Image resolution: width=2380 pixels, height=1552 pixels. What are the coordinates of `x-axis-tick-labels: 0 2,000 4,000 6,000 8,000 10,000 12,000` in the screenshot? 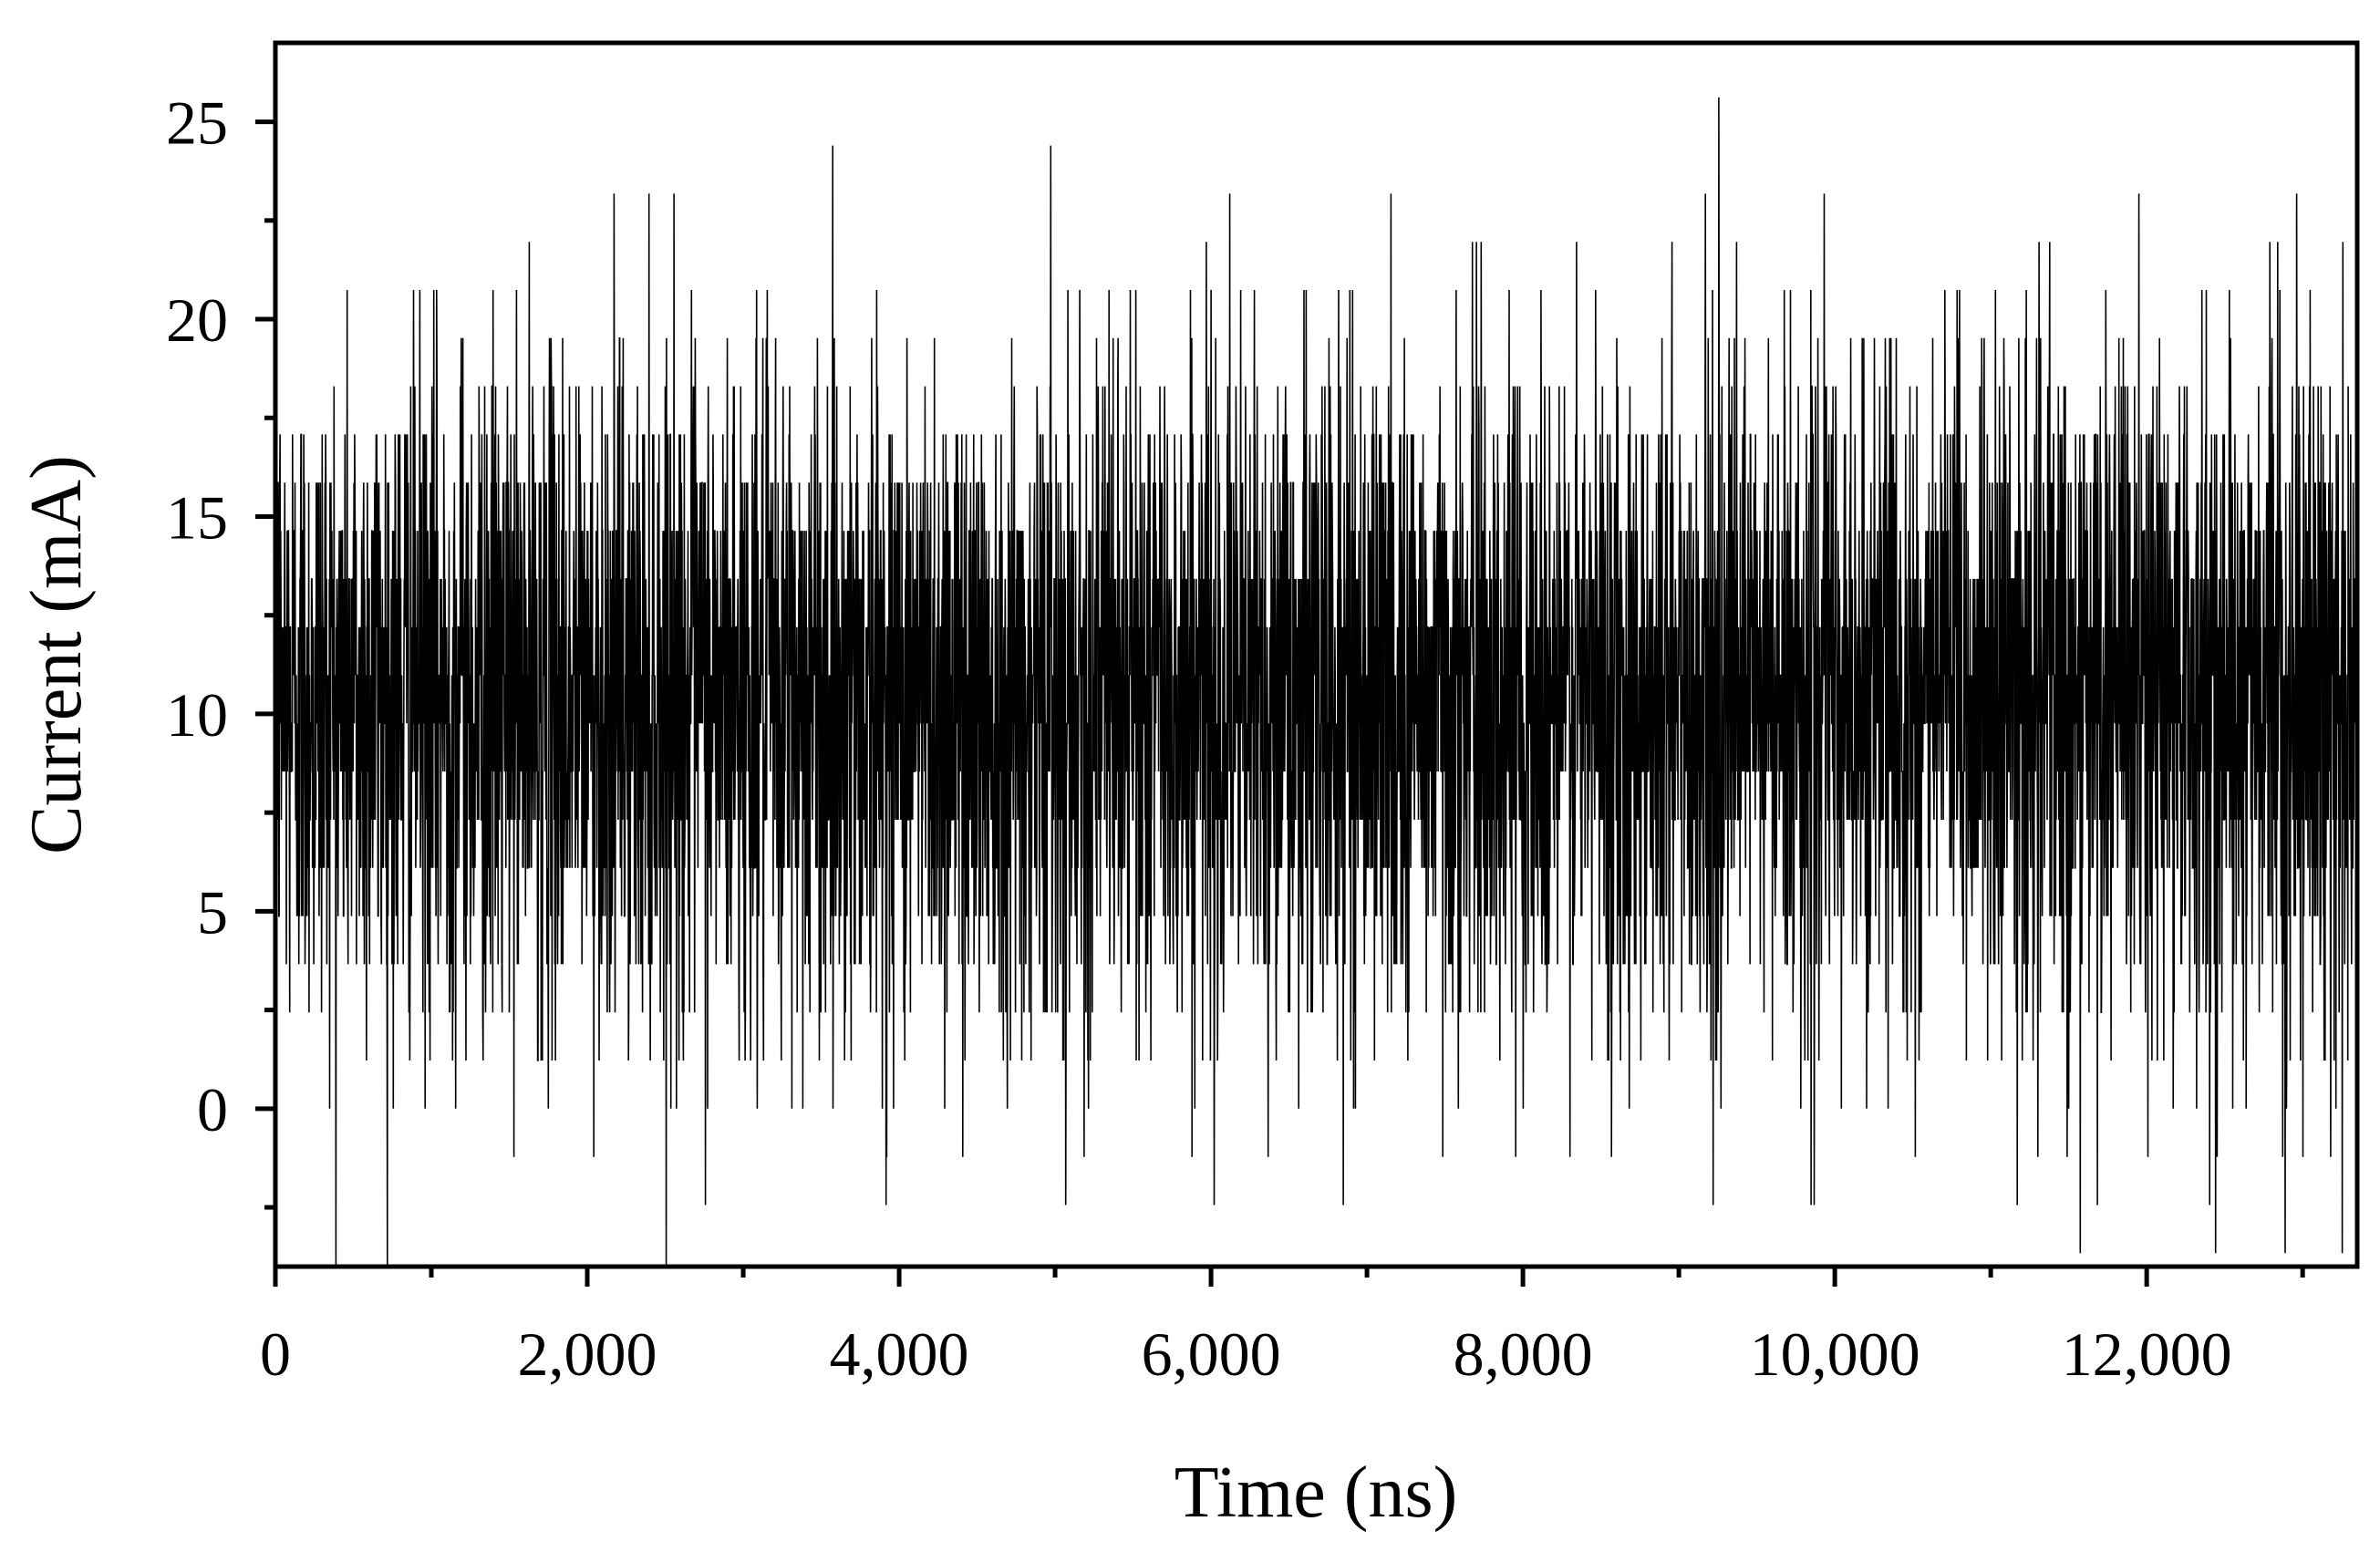 It's located at (1246, 1354).